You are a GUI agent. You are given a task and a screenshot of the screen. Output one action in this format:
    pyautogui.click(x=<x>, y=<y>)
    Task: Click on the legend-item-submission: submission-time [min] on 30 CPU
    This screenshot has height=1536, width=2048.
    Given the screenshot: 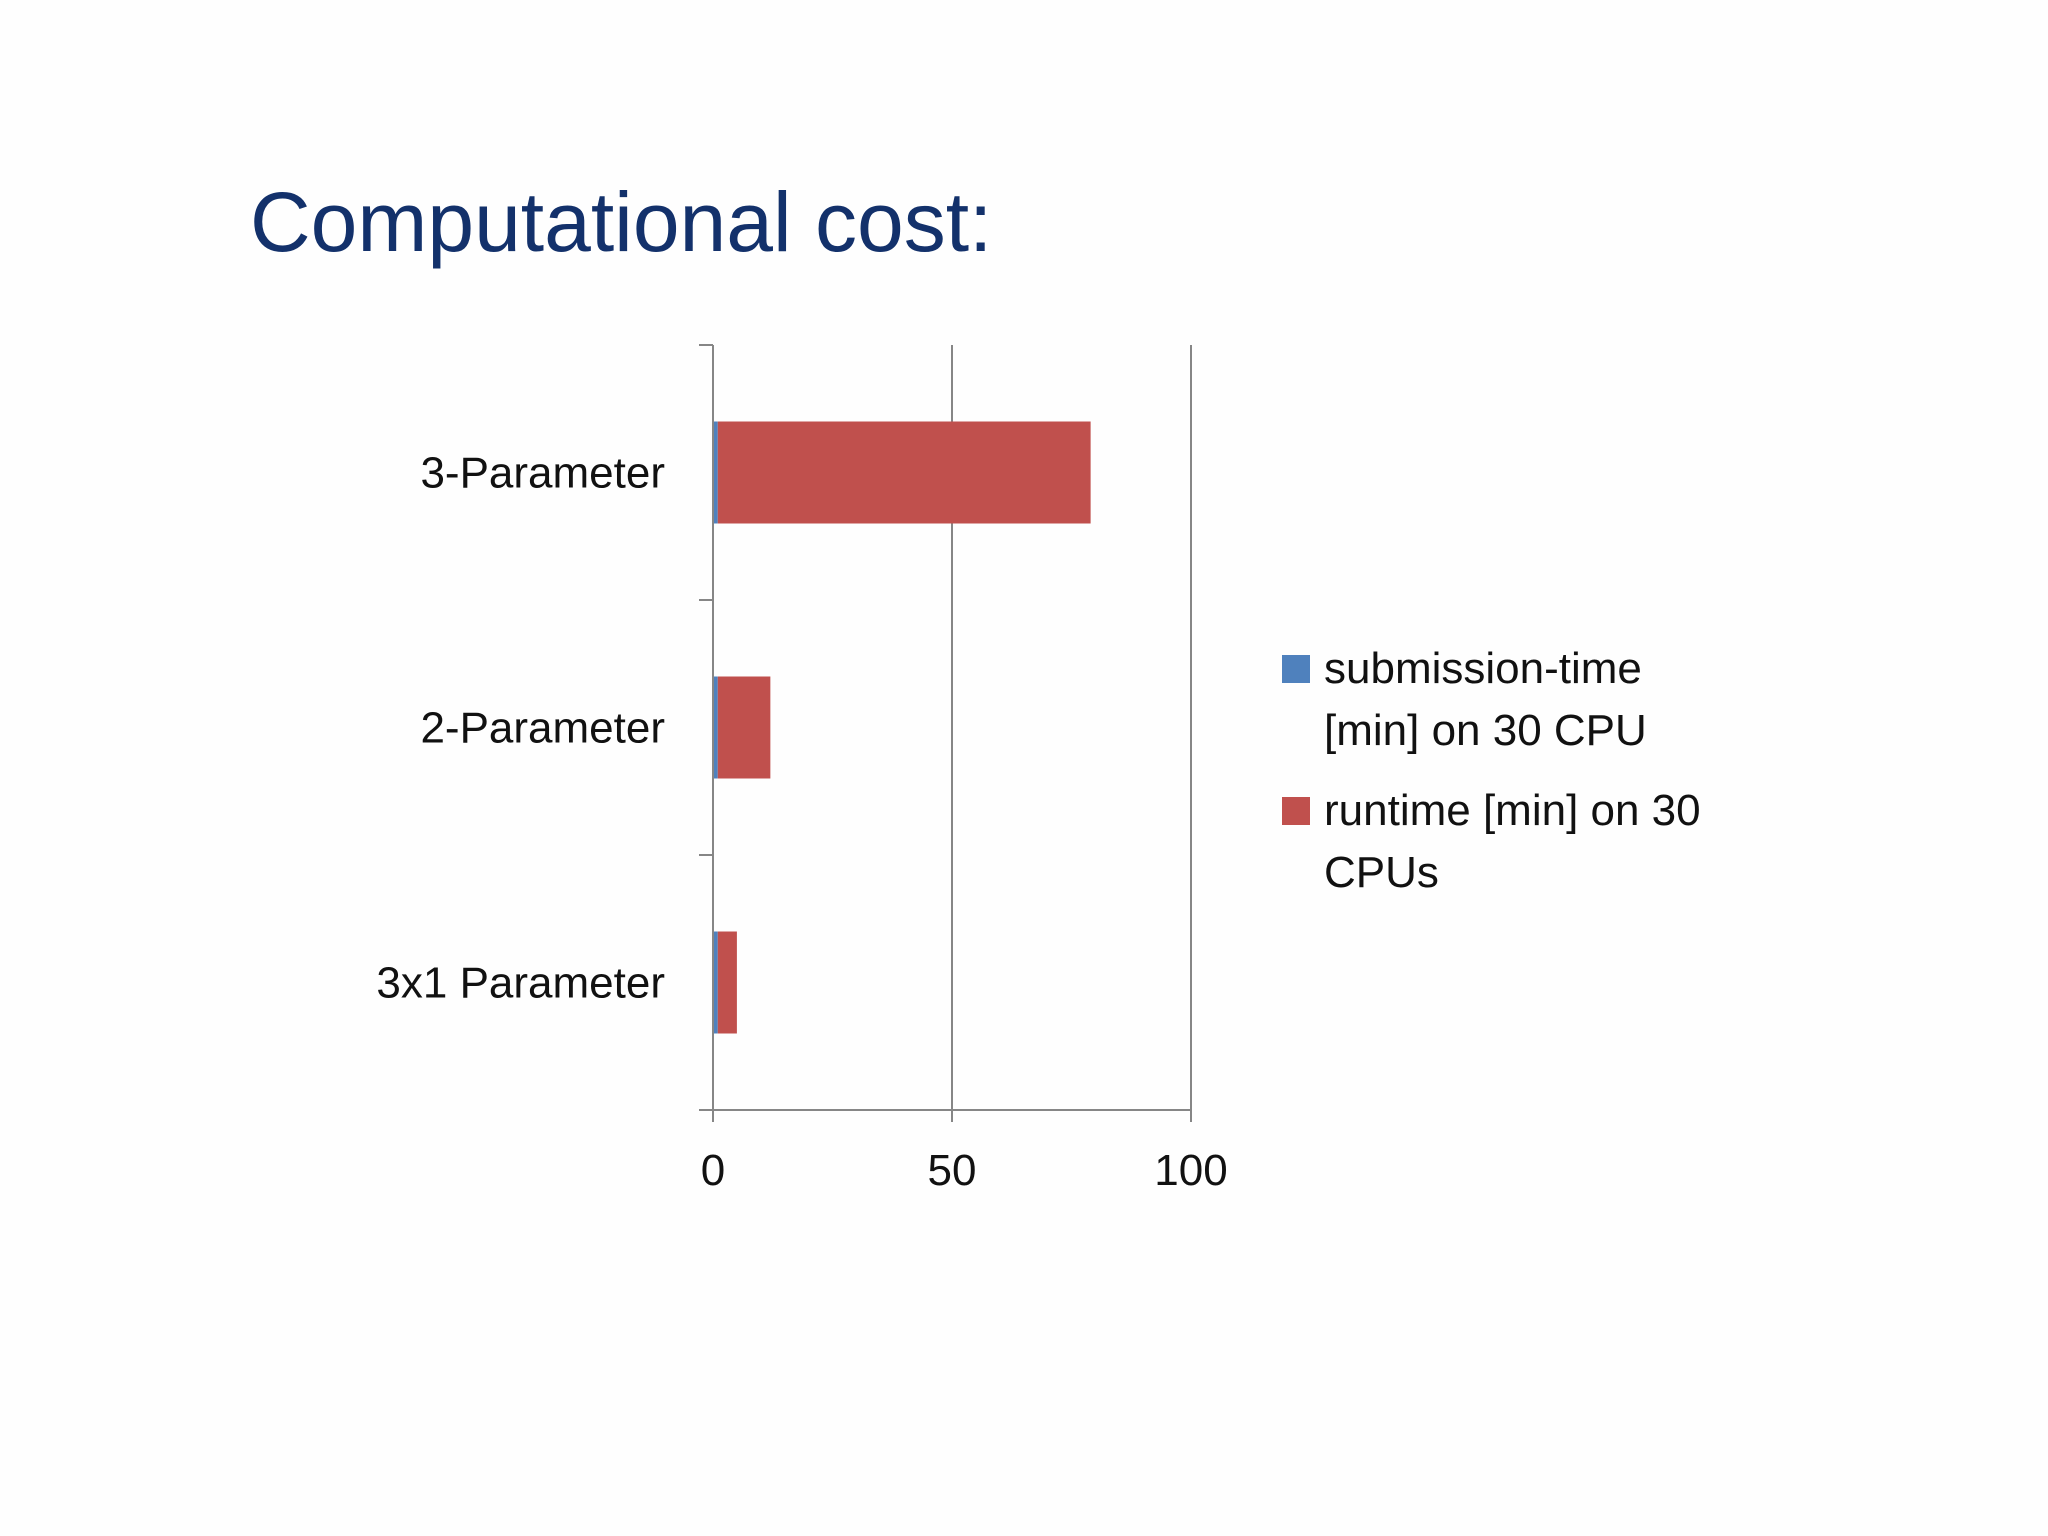 What is the action you would take?
    pyautogui.click(x=1512, y=700)
    